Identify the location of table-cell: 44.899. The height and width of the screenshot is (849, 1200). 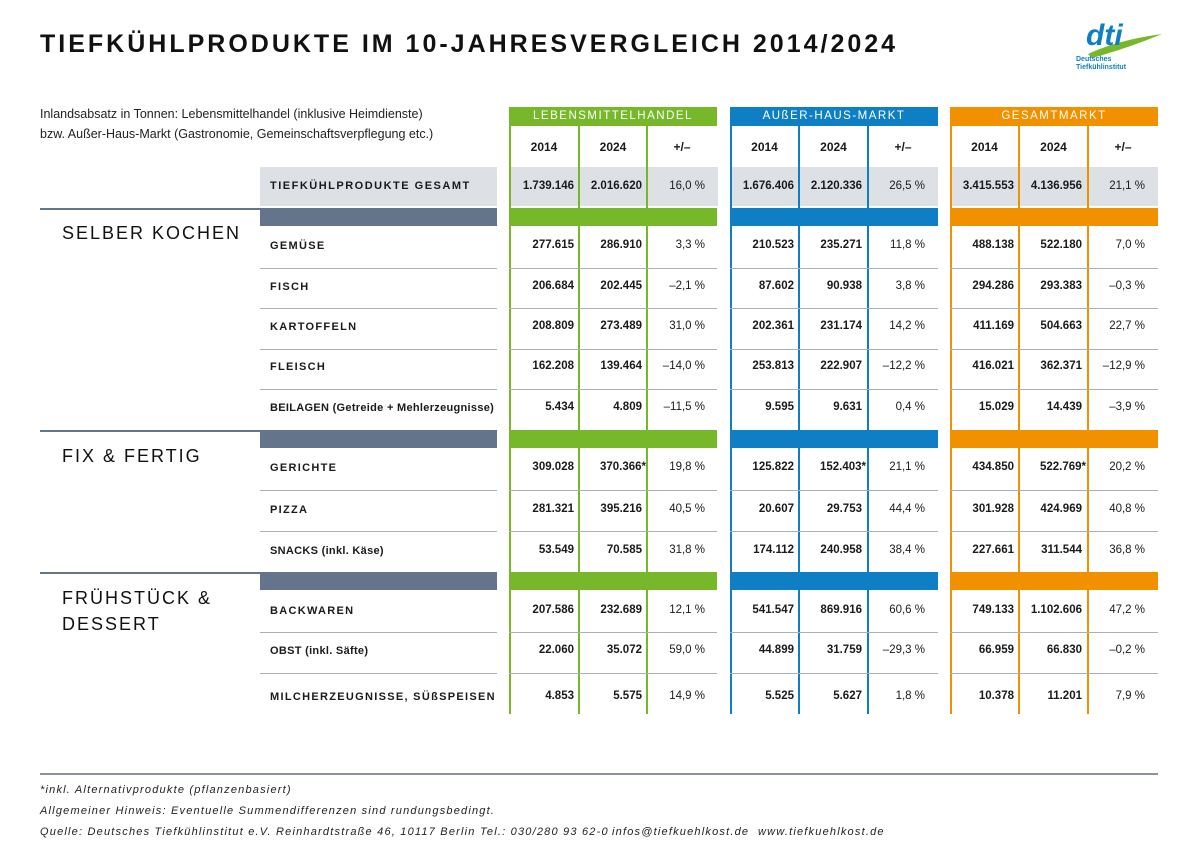
(776, 650).